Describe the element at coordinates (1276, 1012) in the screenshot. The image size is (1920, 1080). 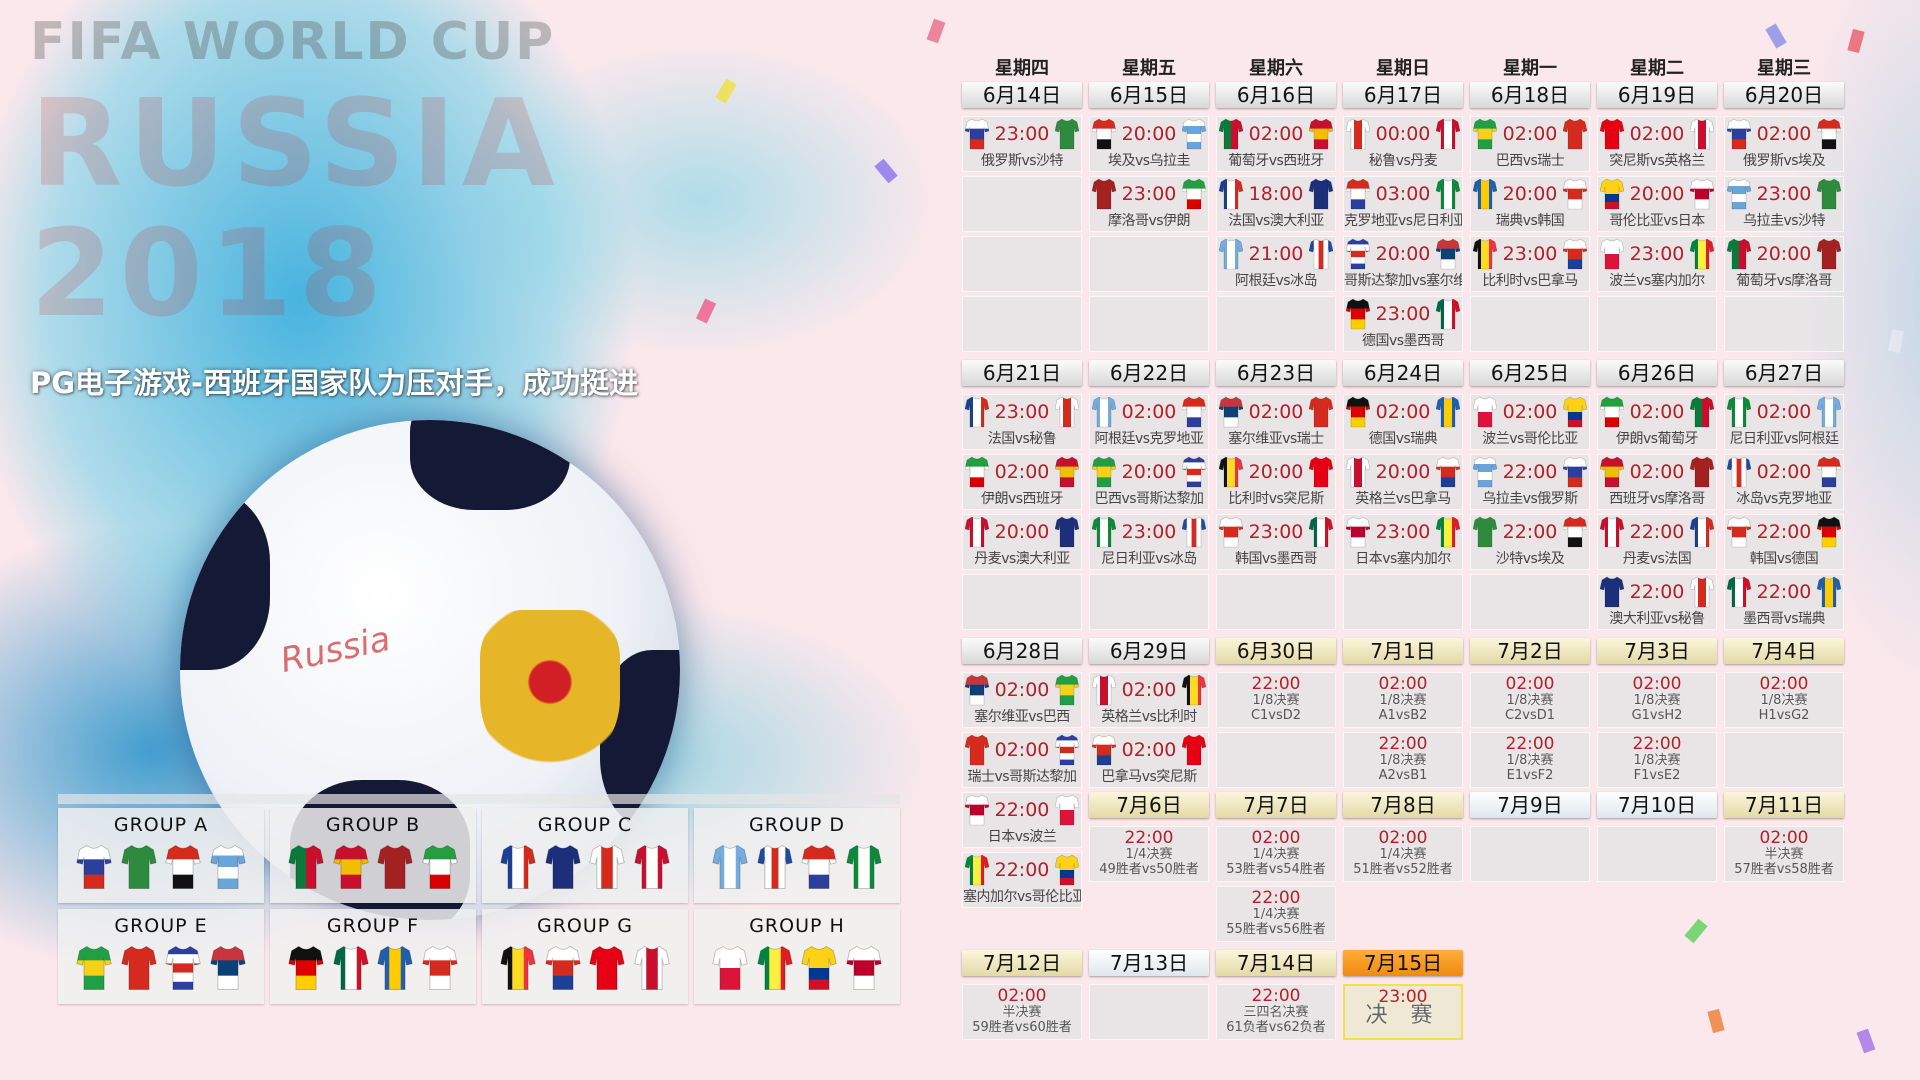
I see `knockout-match-cell: 22:00 三四名决赛 61负者vs62负者` at that location.